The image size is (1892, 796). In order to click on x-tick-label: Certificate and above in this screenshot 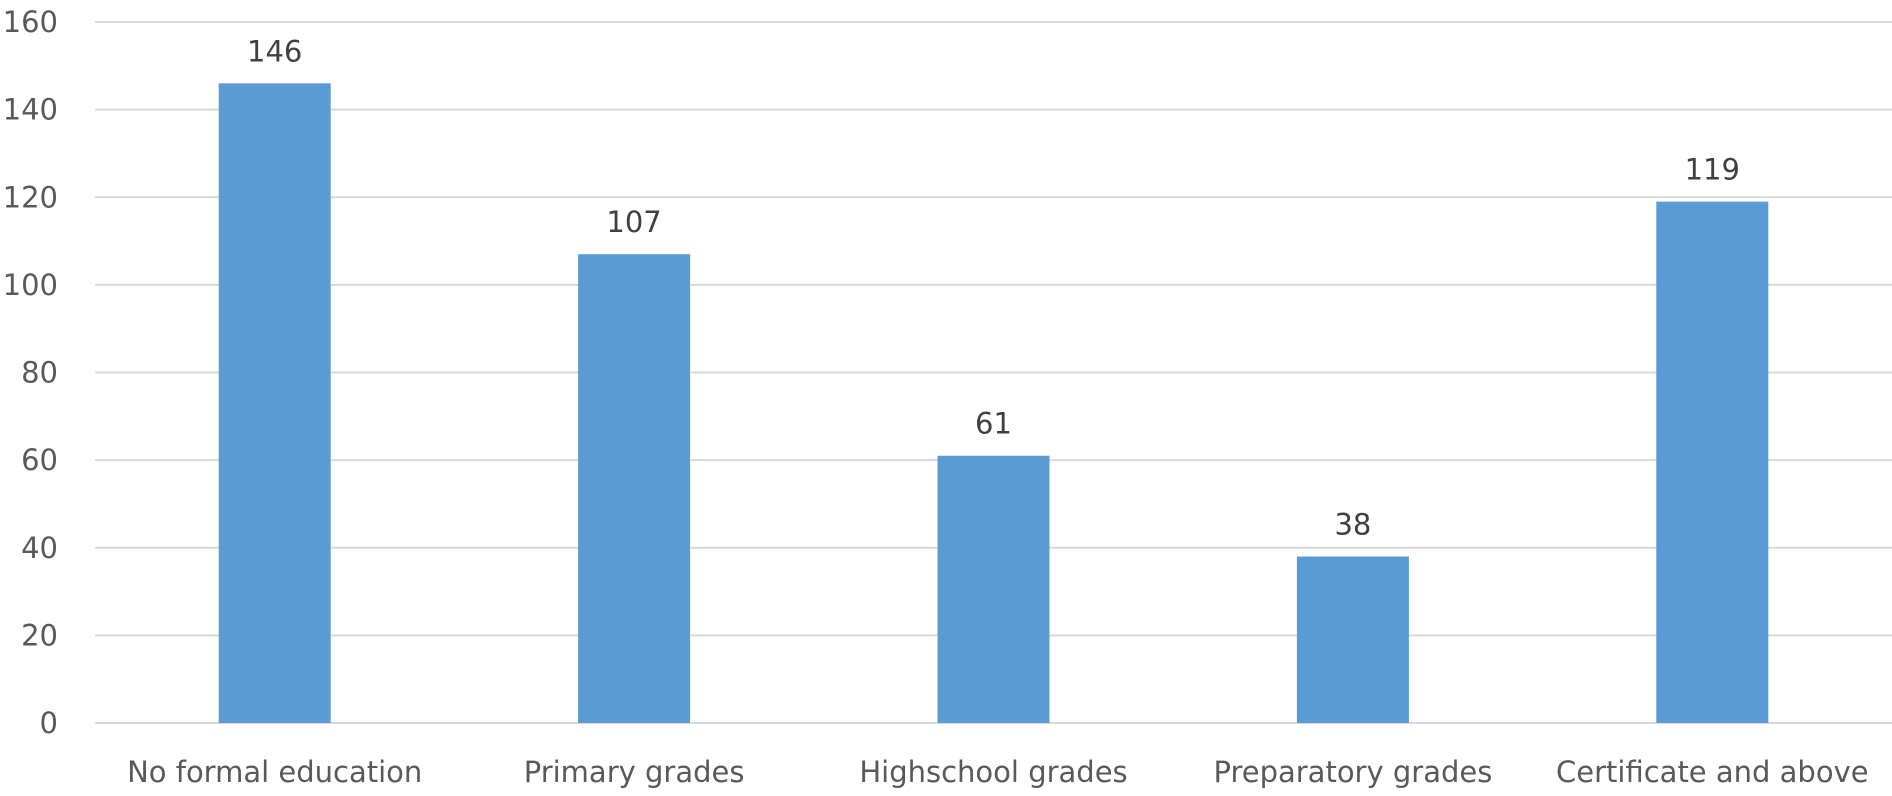, I will do `click(1712, 772)`.